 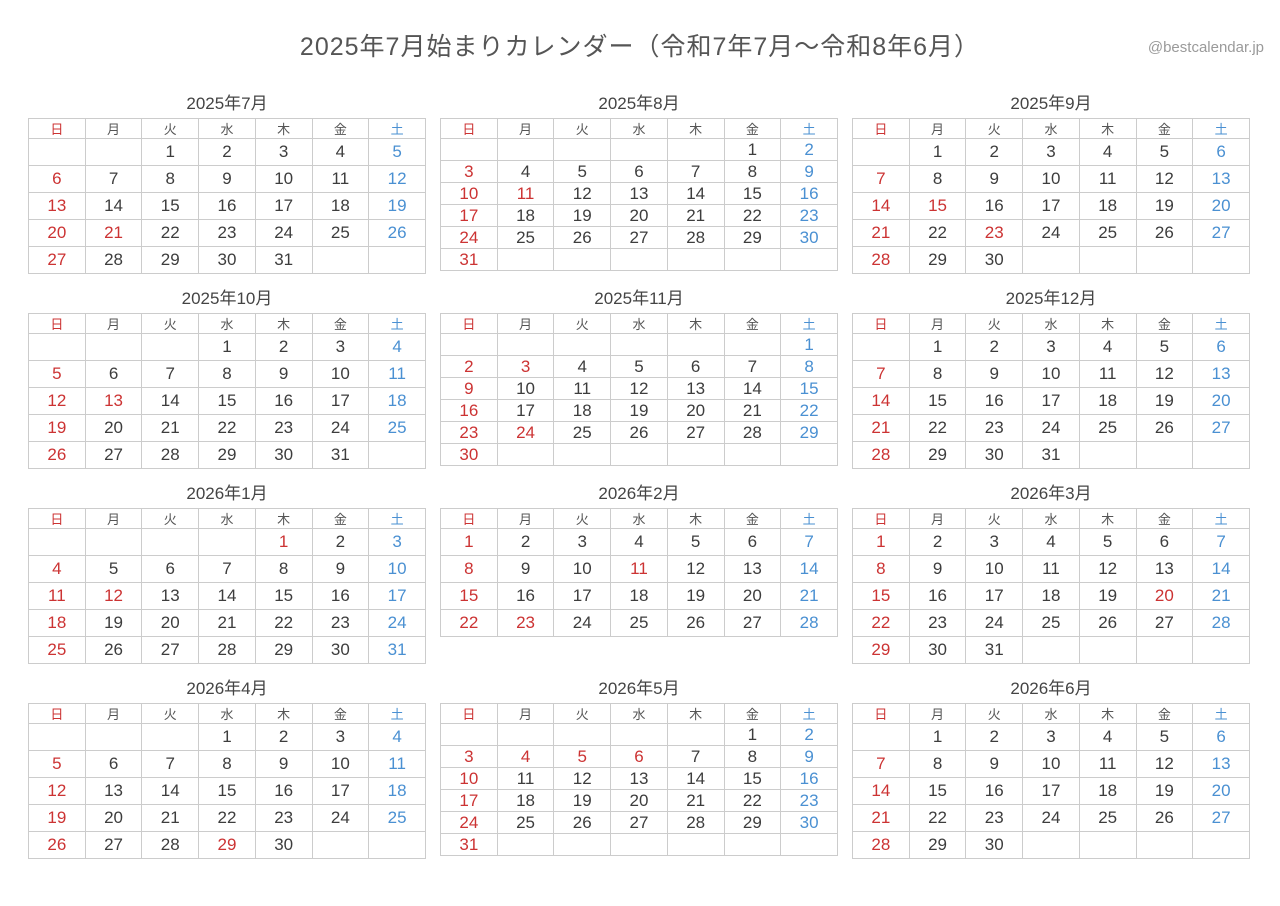 I want to click on day-cell-11: 11, so click(x=1051, y=569).